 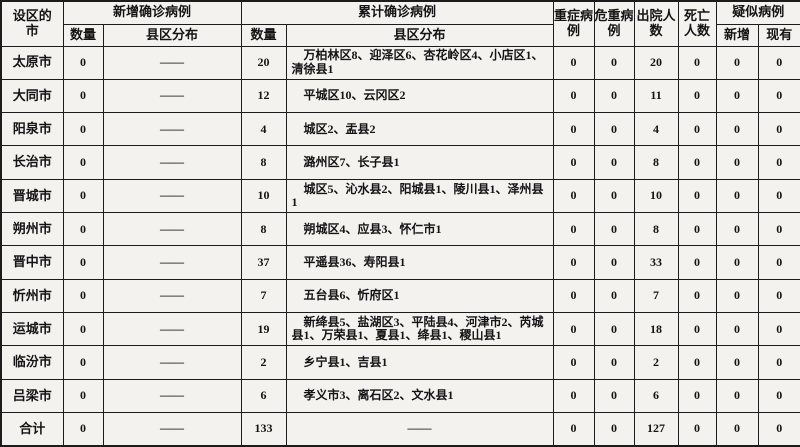 I want to click on table-row: 晋中市 0 —— 37 平遥县36、寿阳县1 0 0 33 0 0 0, so click(x=400, y=262).